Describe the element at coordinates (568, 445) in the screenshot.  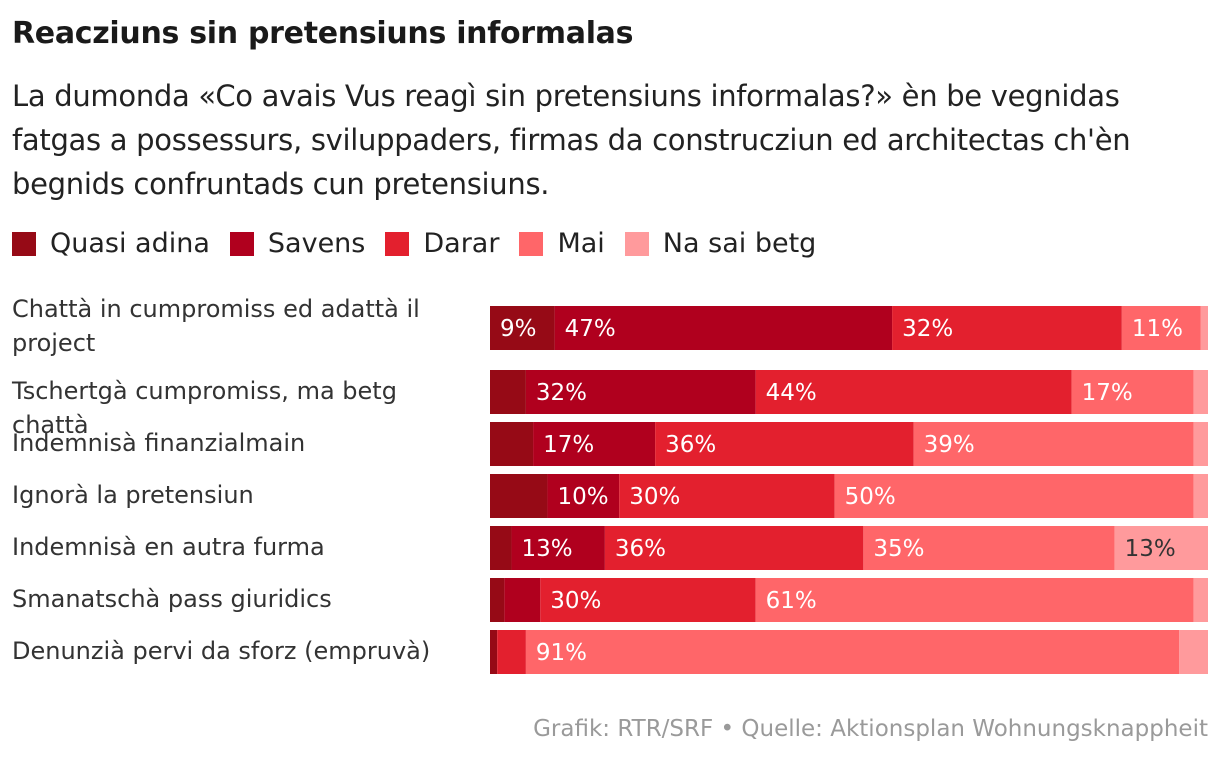
I see `data-label-row2-series1: 17%` at that location.